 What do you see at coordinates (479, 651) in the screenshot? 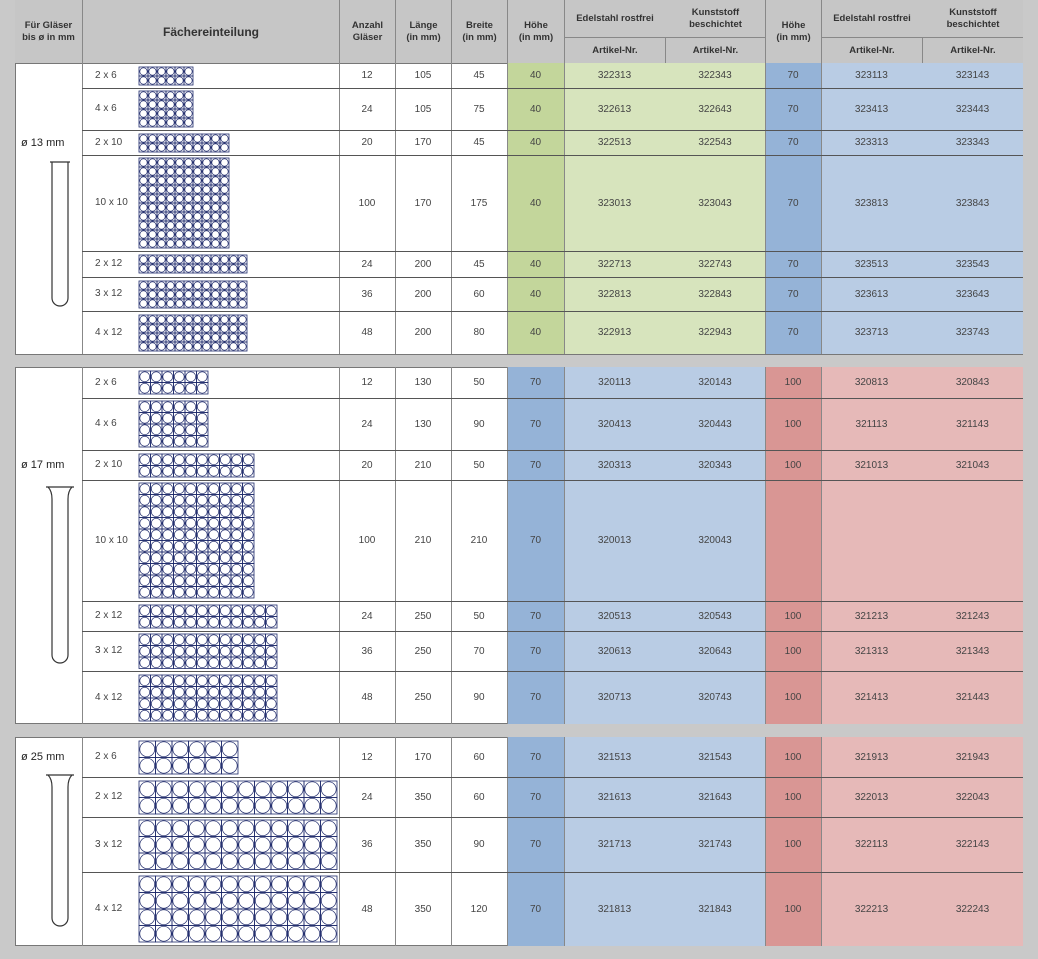
I see `cell-width: 70` at bounding box center [479, 651].